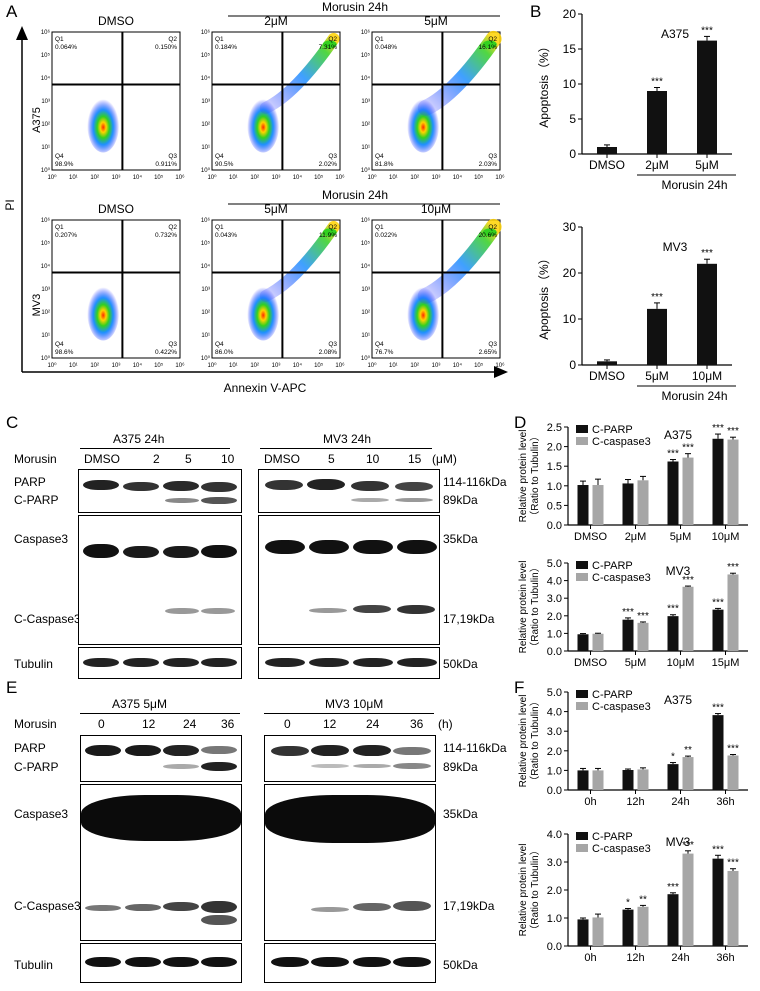 This screenshot has width=760, height=991. What do you see at coordinates (166, 164) in the screenshot?
I see `flow-q3-value: 0.911%` at bounding box center [166, 164].